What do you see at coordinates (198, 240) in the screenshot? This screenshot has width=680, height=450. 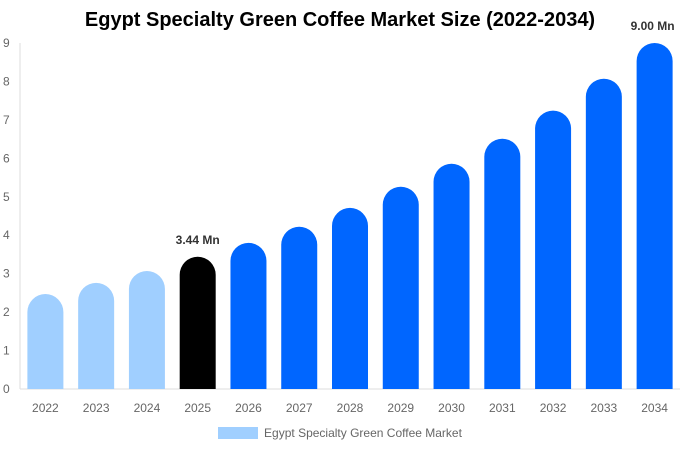 I see `data-label: 3.44 Mn` at bounding box center [198, 240].